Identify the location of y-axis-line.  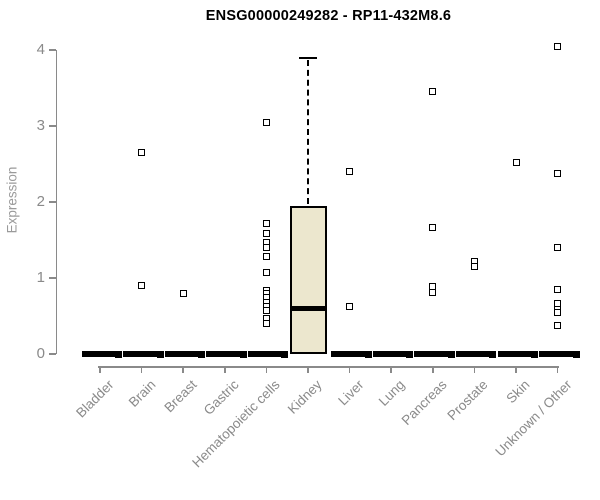
(56, 202).